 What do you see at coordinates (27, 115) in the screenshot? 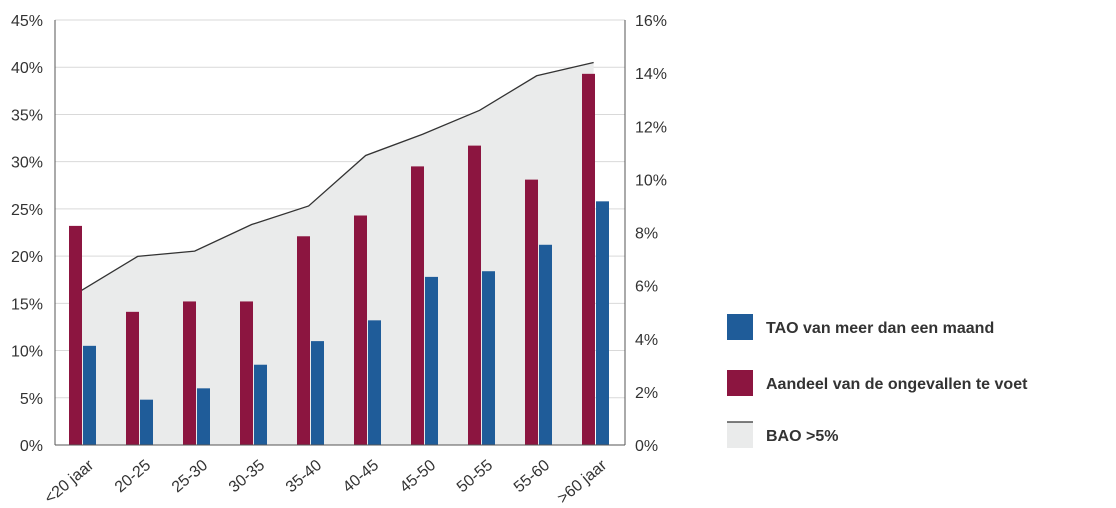
I see `left-tick-label: 35%` at bounding box center [27, 115].